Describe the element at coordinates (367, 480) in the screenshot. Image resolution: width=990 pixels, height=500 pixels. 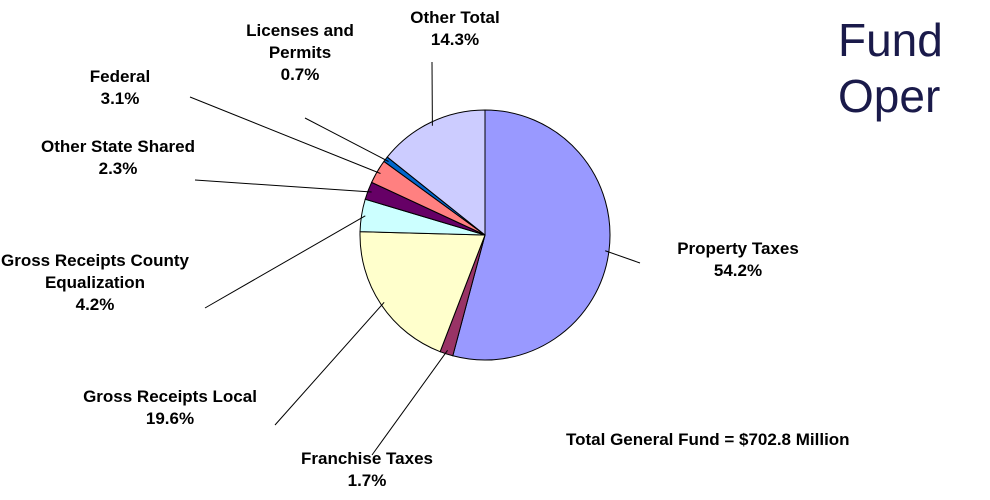
I see `value-label: 1.7%` at that location.